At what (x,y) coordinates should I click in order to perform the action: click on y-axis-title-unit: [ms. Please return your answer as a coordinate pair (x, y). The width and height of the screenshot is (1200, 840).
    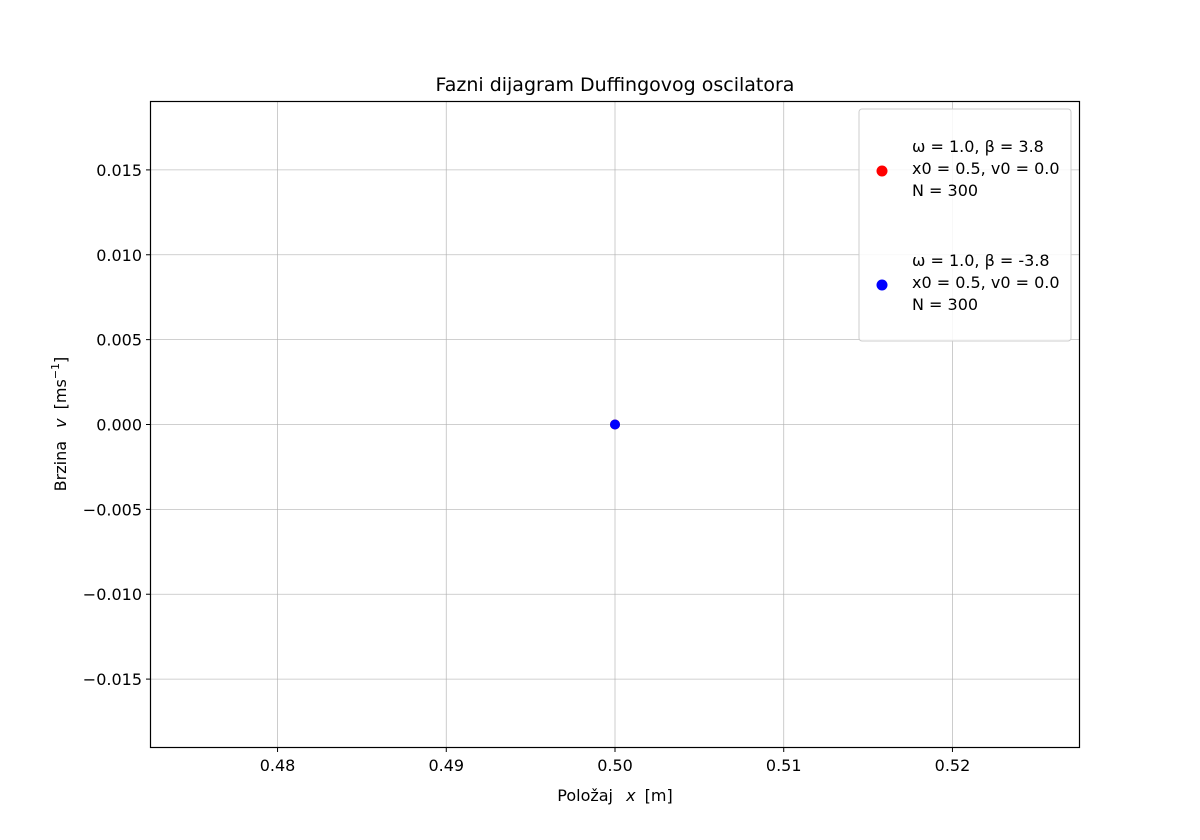
    Looking at the image, I should click on (60, 394).